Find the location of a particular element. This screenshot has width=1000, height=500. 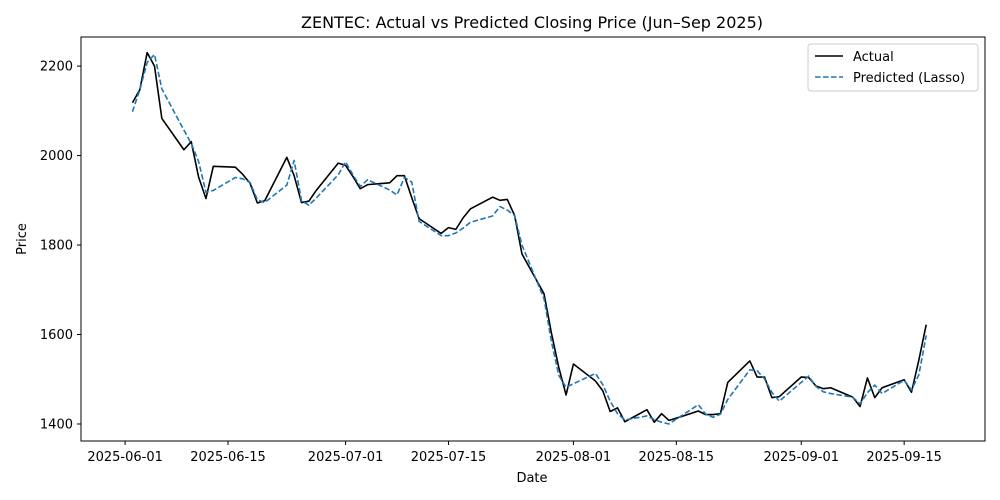

y-tick-label: 1400 is located at coordinates (56, 424).